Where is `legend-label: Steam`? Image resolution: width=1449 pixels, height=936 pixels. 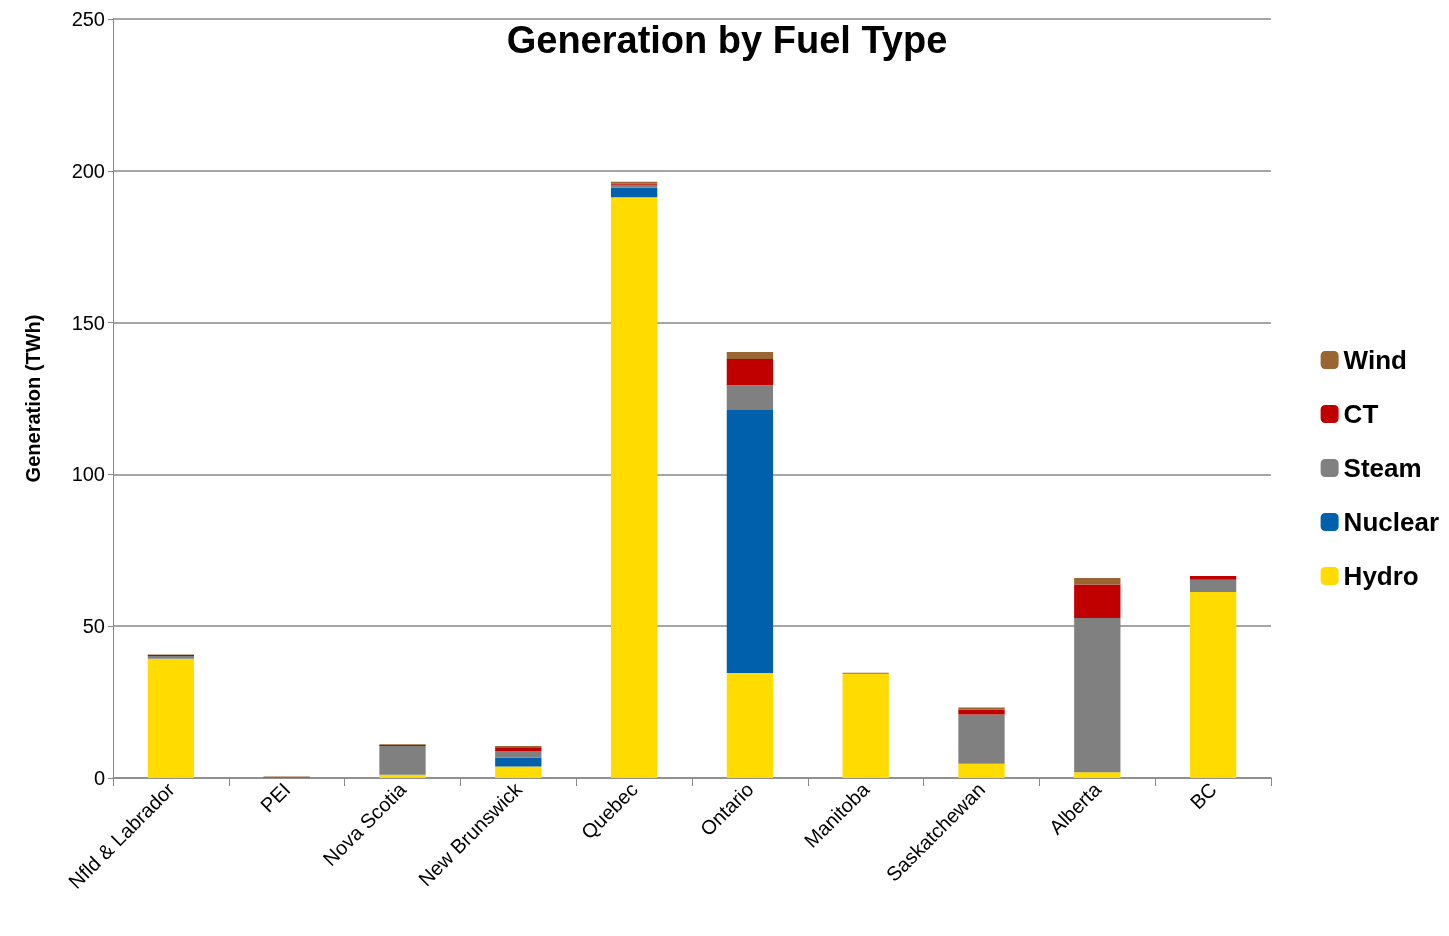
legend-label: Steam is located at coordinates (1382, 468).